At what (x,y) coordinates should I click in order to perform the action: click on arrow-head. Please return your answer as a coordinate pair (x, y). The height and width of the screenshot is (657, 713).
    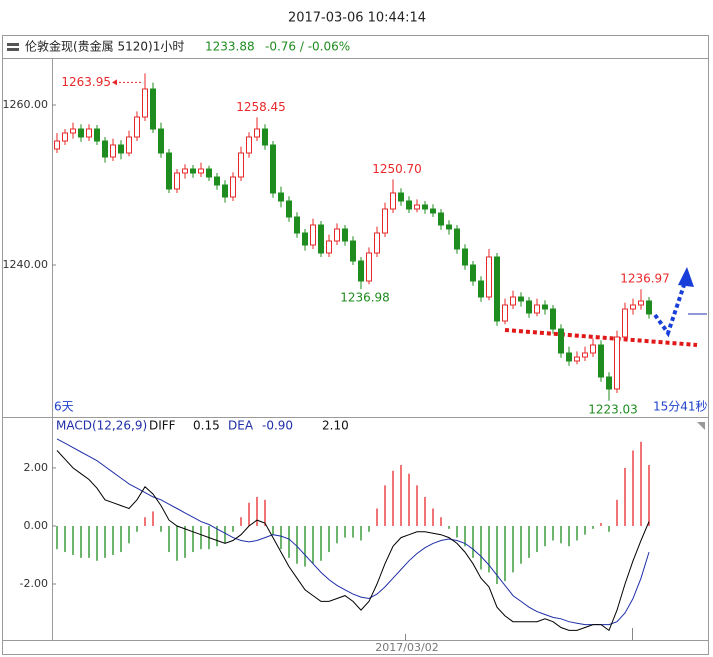
    Looking at the image, I should click on (686, 277).